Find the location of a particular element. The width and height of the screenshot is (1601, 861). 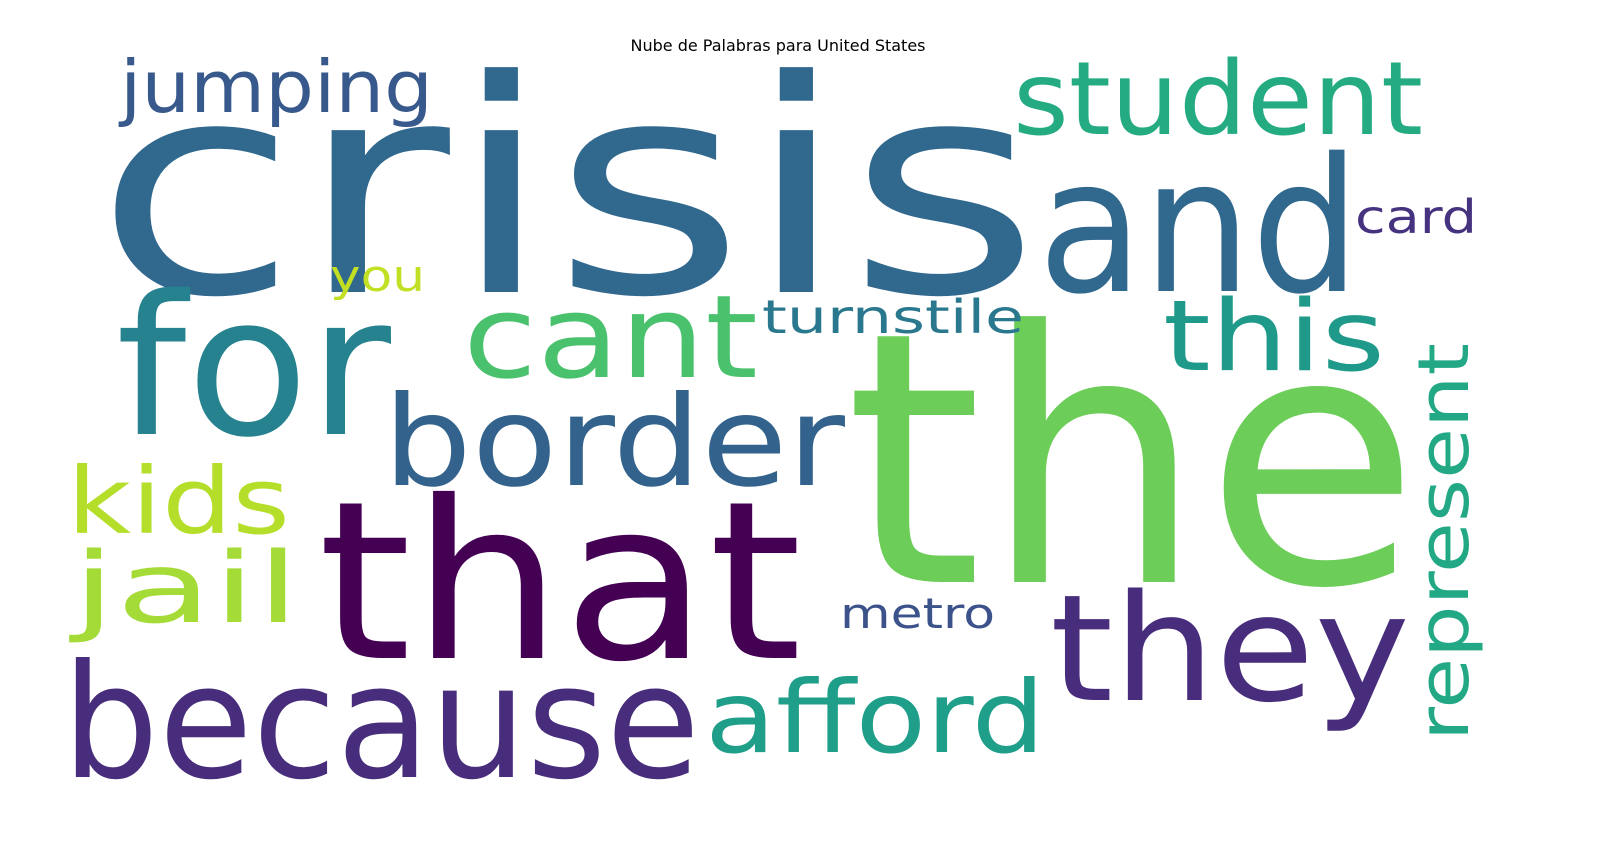

word-student: student is located at coordinates (1218, 99).